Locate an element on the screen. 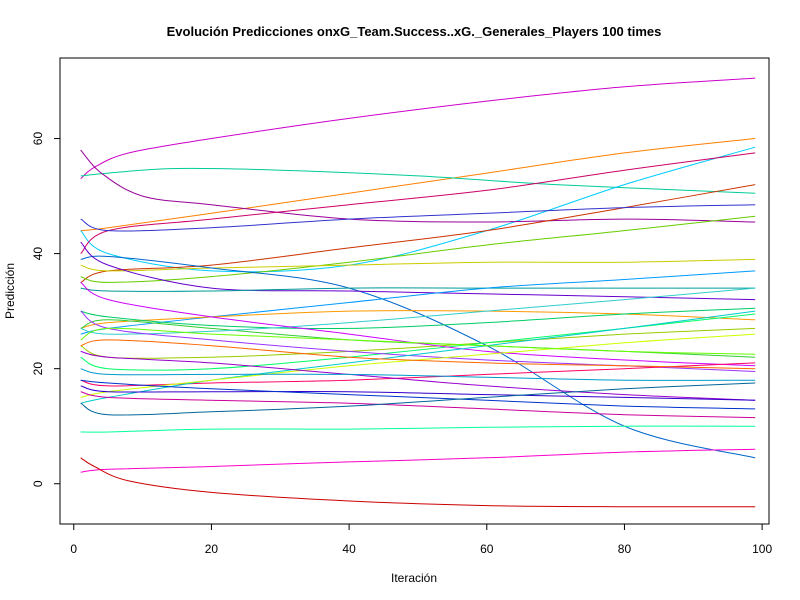 Image resolution: width=800 pixels, height=600 pixels. y-tick-label-60: 60 is located at coordinates (38, 139).